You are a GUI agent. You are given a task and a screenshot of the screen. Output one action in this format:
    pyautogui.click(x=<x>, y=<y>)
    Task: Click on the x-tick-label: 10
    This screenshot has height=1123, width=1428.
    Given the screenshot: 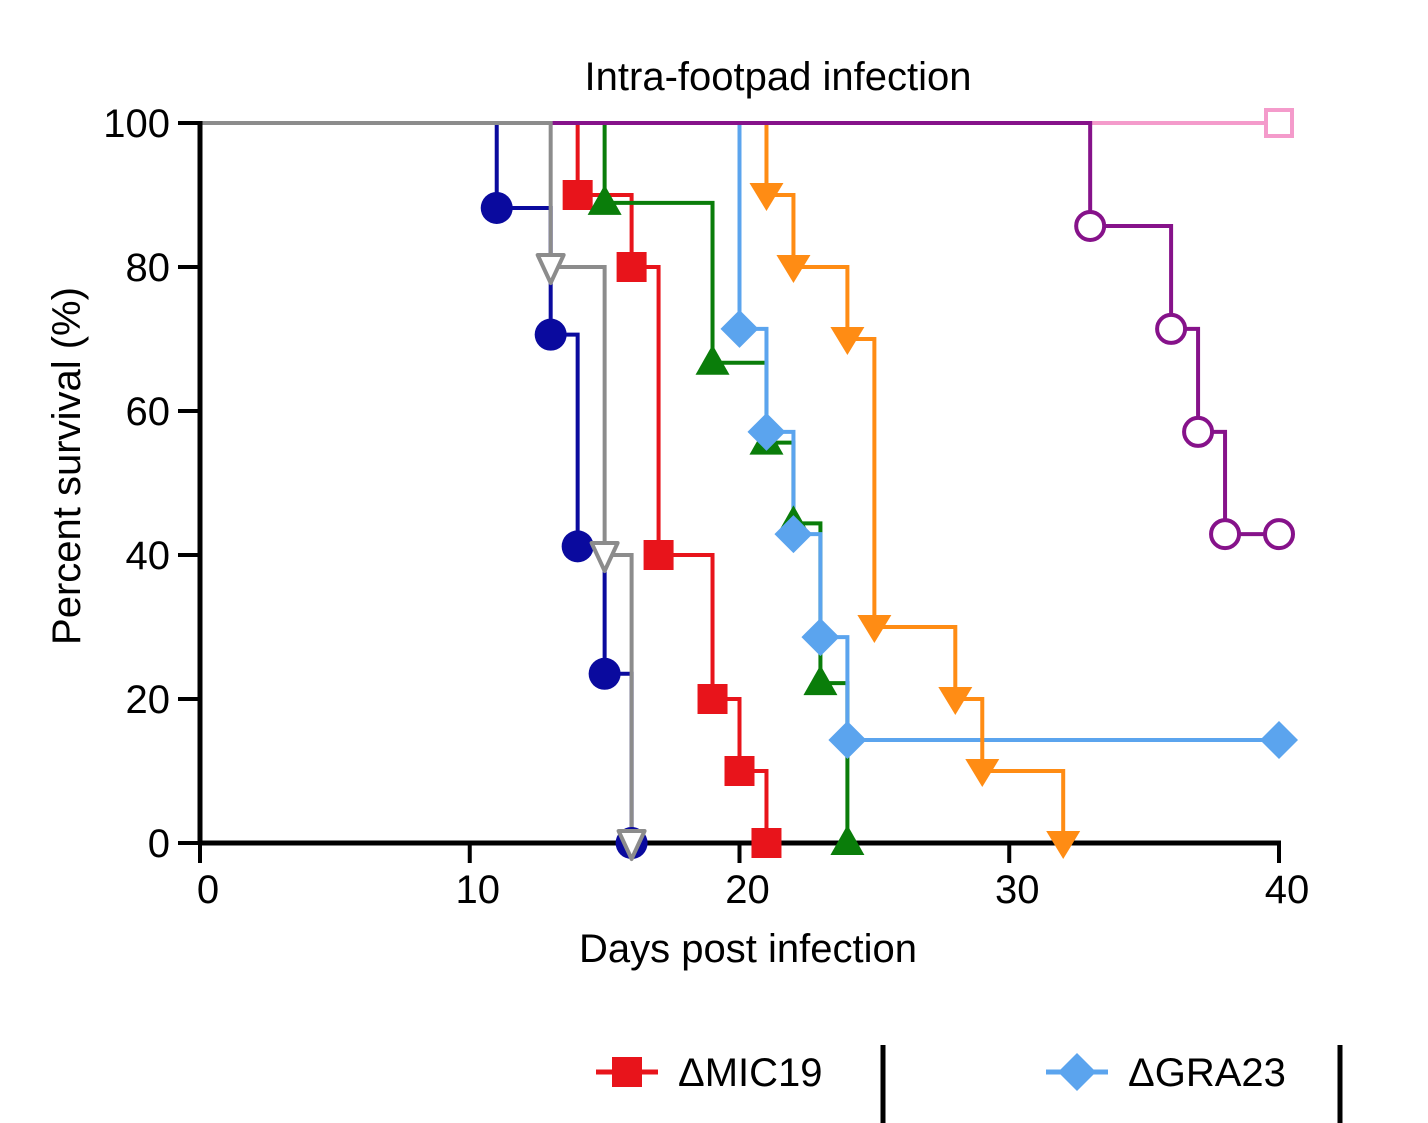 What is the action you would take?
    pyautogui.click(x=478, y=890)
    